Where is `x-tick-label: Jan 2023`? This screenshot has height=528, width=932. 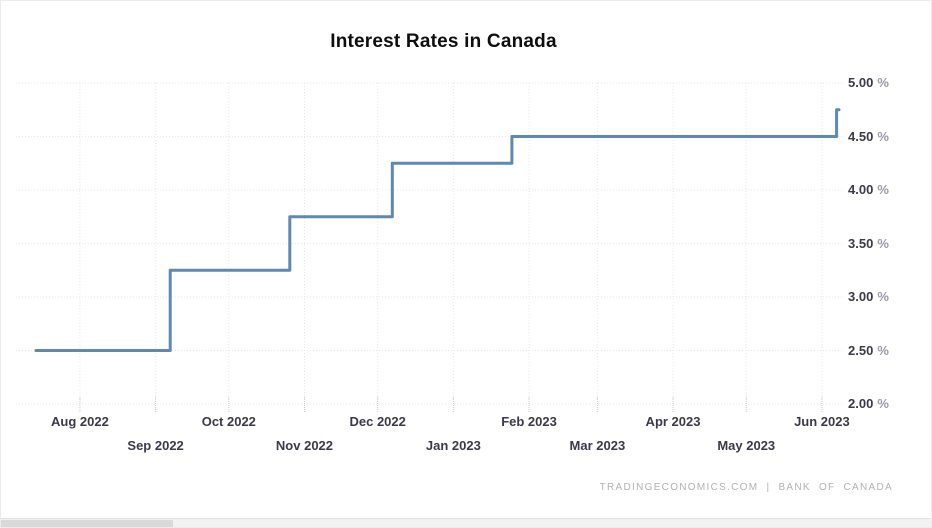
x-tick-label: Jan 2023 is located at coordinates (453, 445).